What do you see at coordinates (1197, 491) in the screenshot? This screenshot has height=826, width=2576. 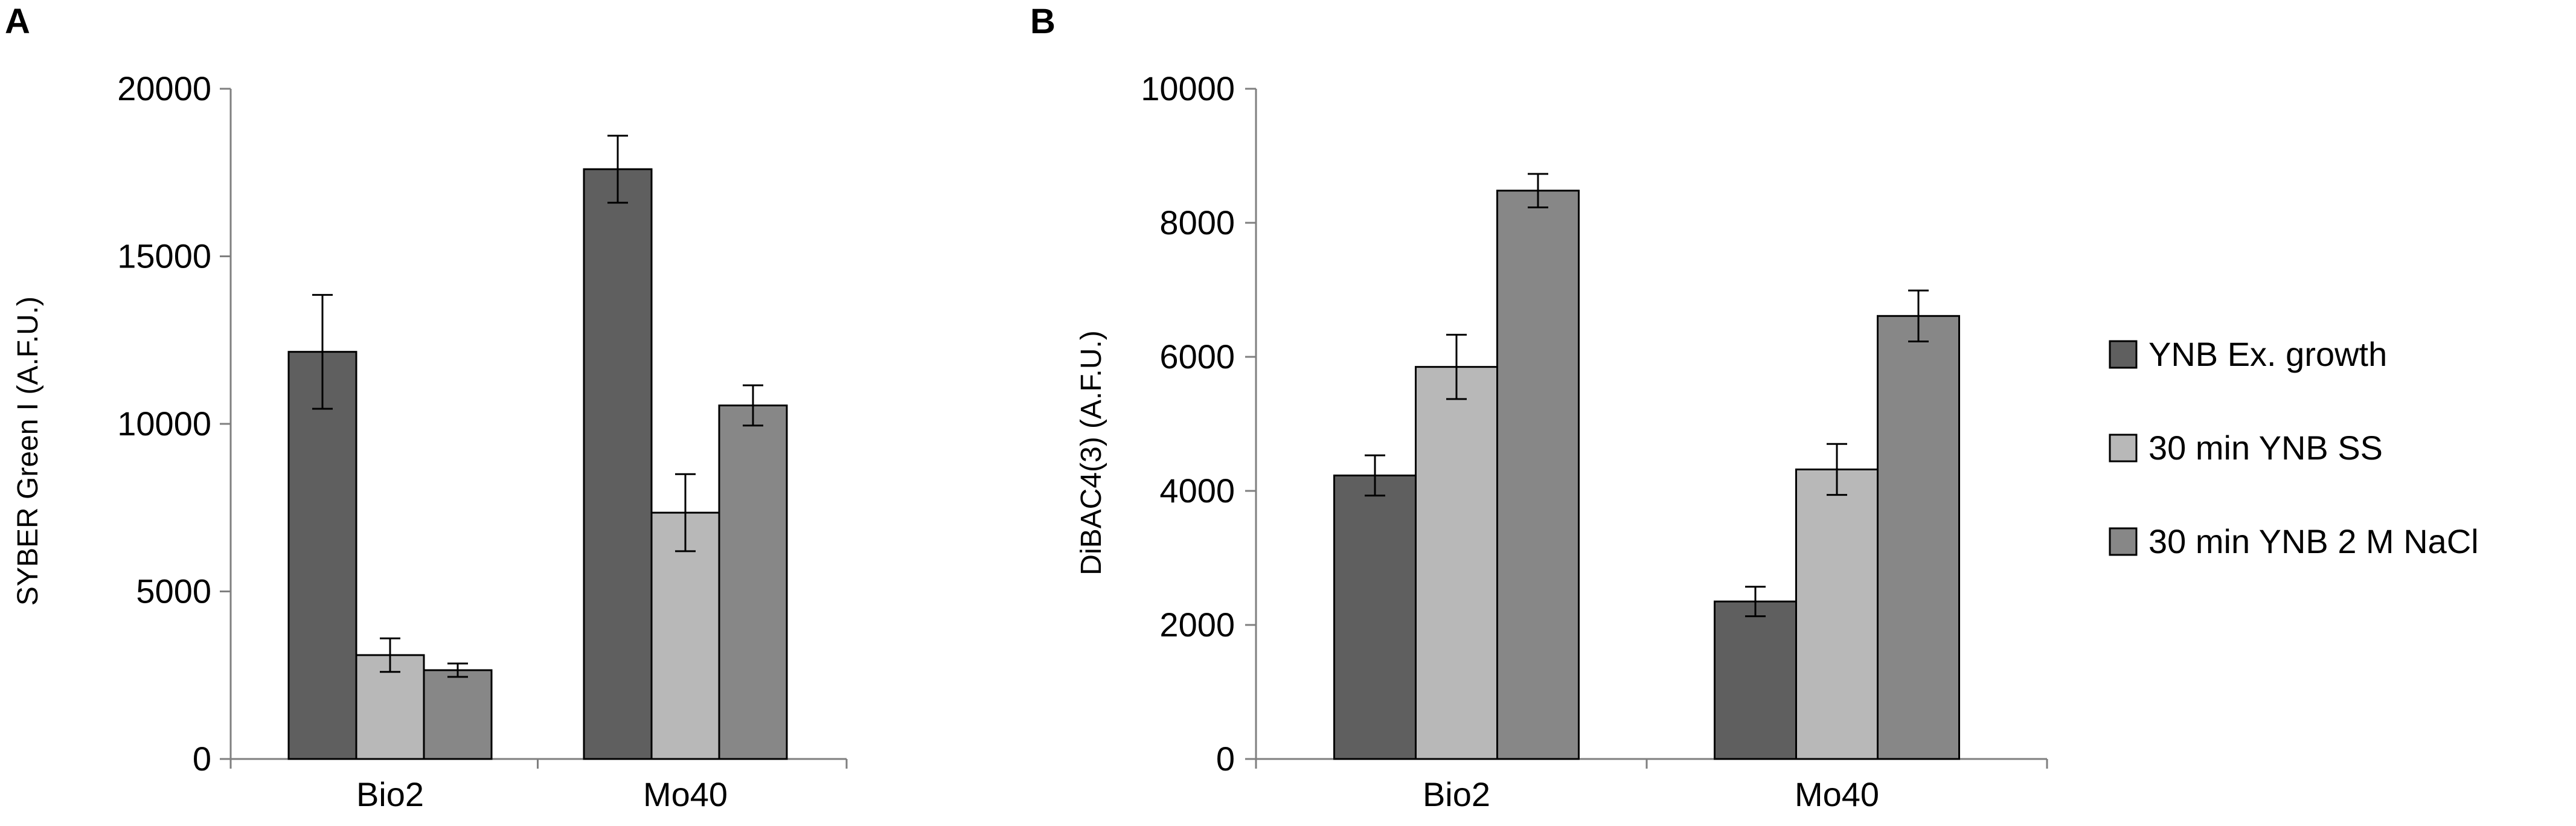 I see `y-tick-label-b: 4000` at bounding box center [1197, 491].